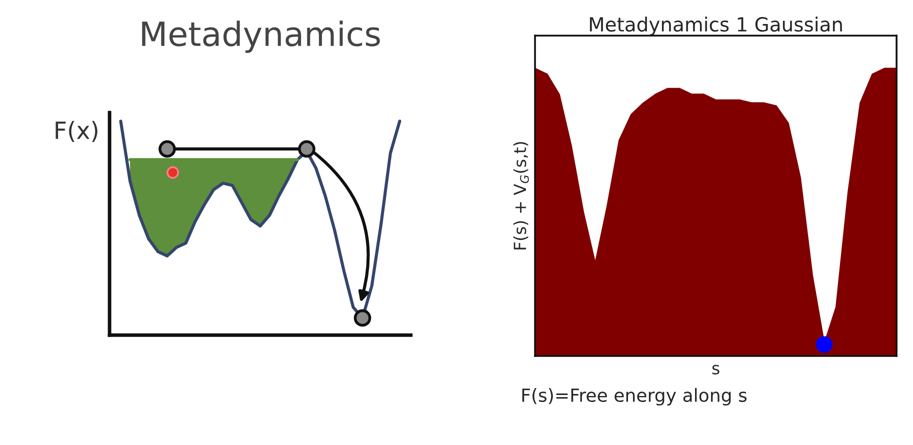 This screenshot has width=913, height=445. Describe the element at coordinates (77, 131) in the screenshot. I see `y-axis-title: F(x)` at that location.